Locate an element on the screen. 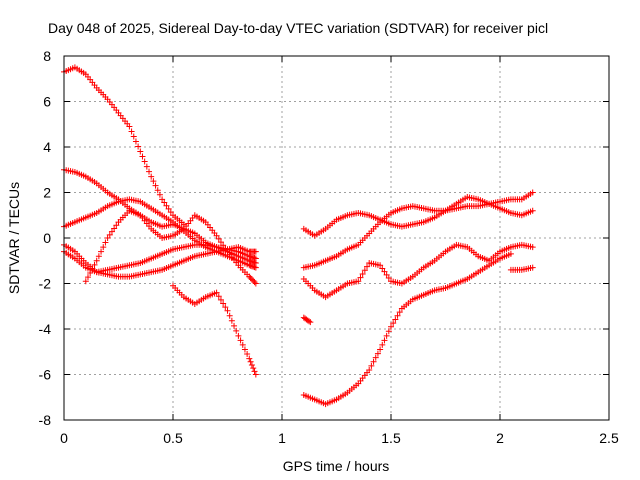  series-s1 is located at coordinates (124, 146).